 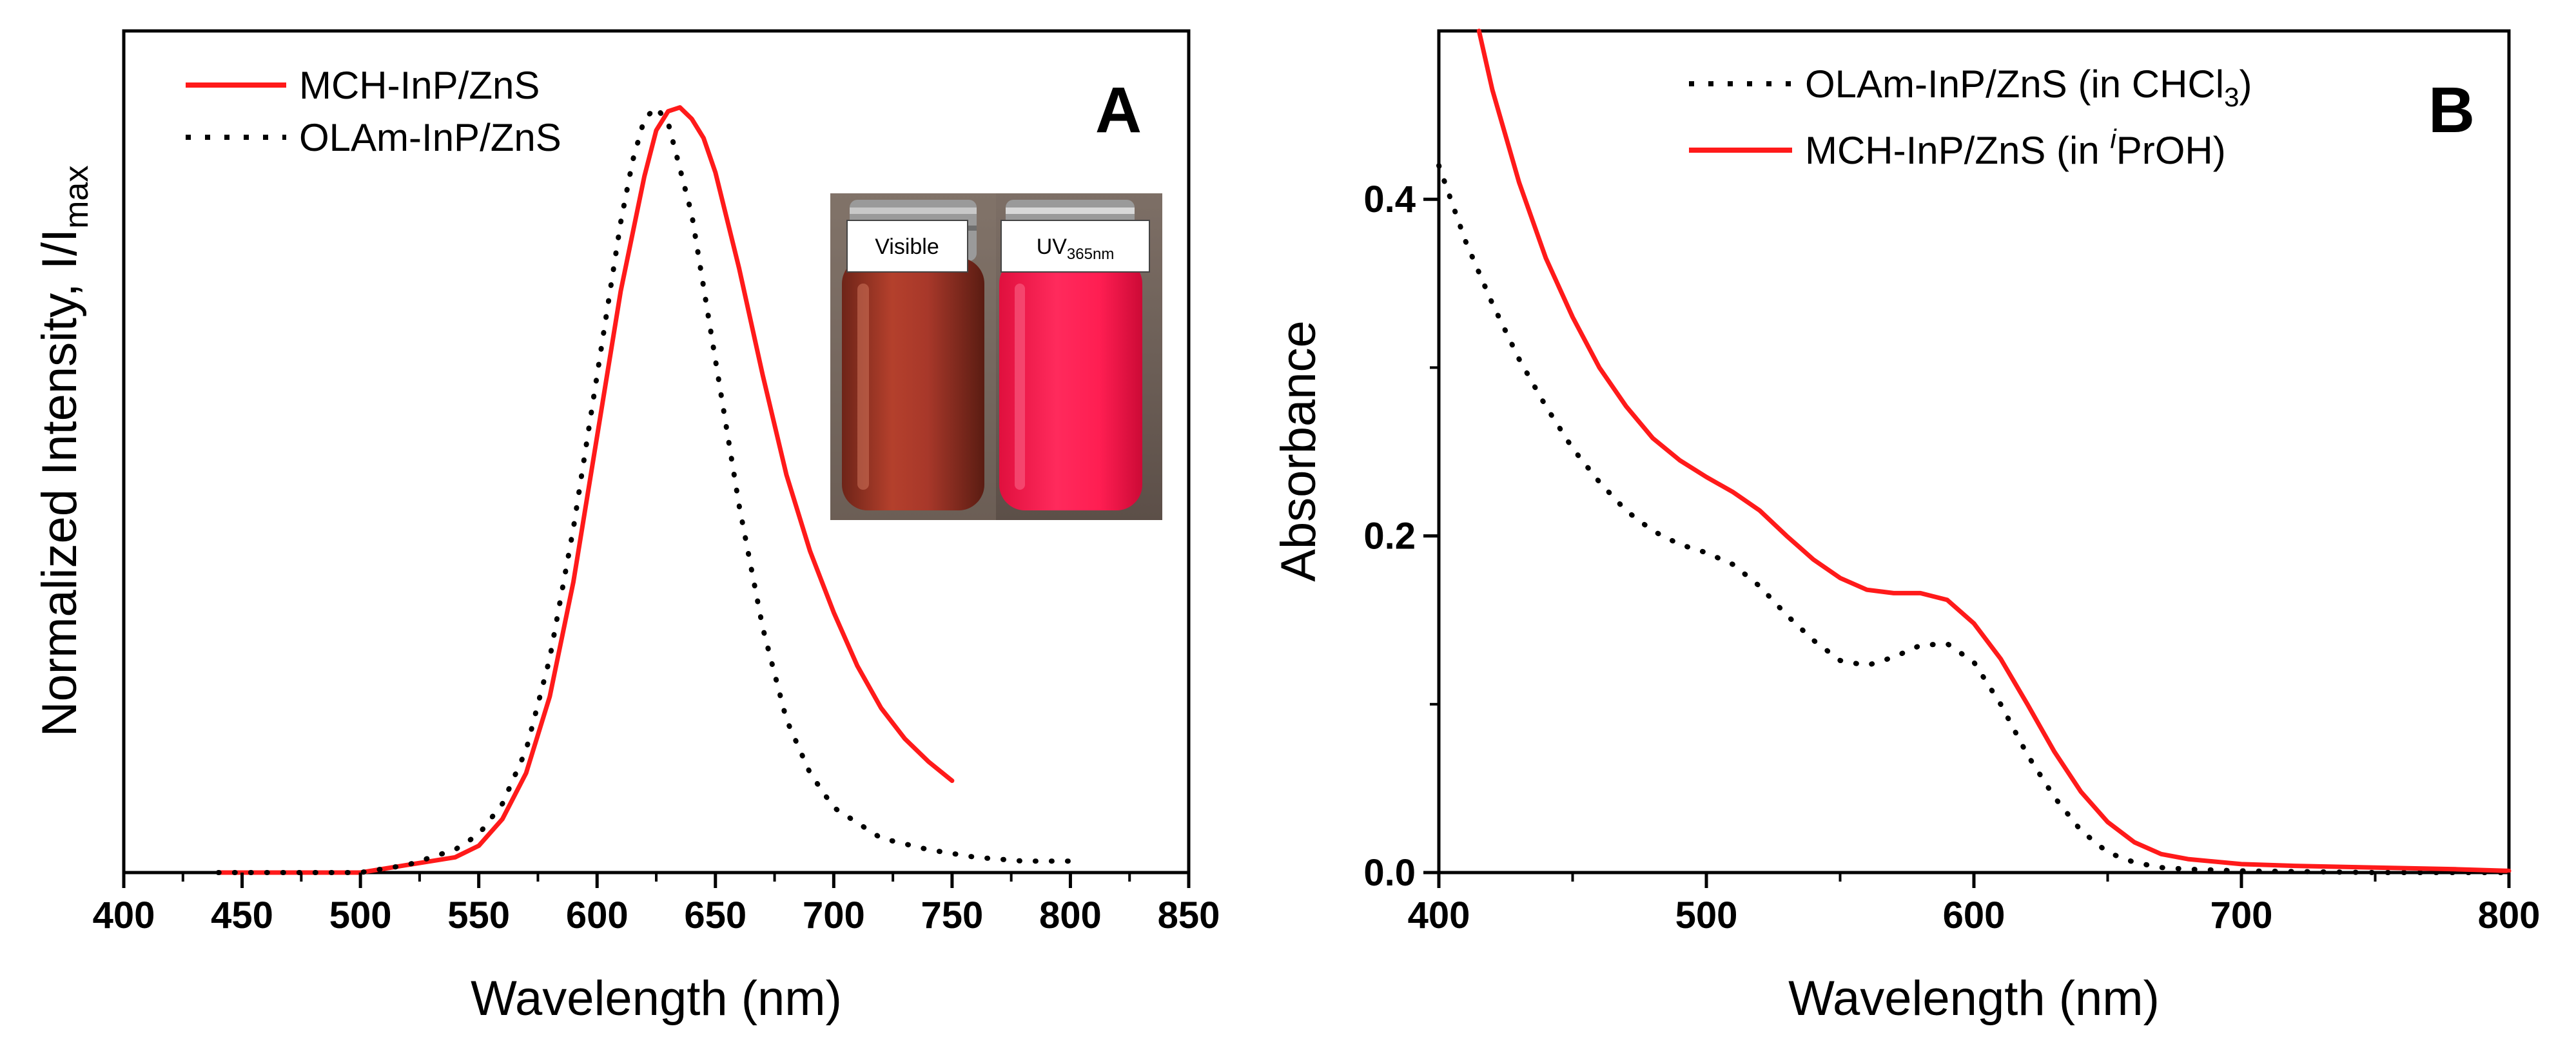 What do you see at coordinates (996, 356) in the screenshot?
I see `inset-photo: Visible UV365nm` at bounding box center [996, 356].